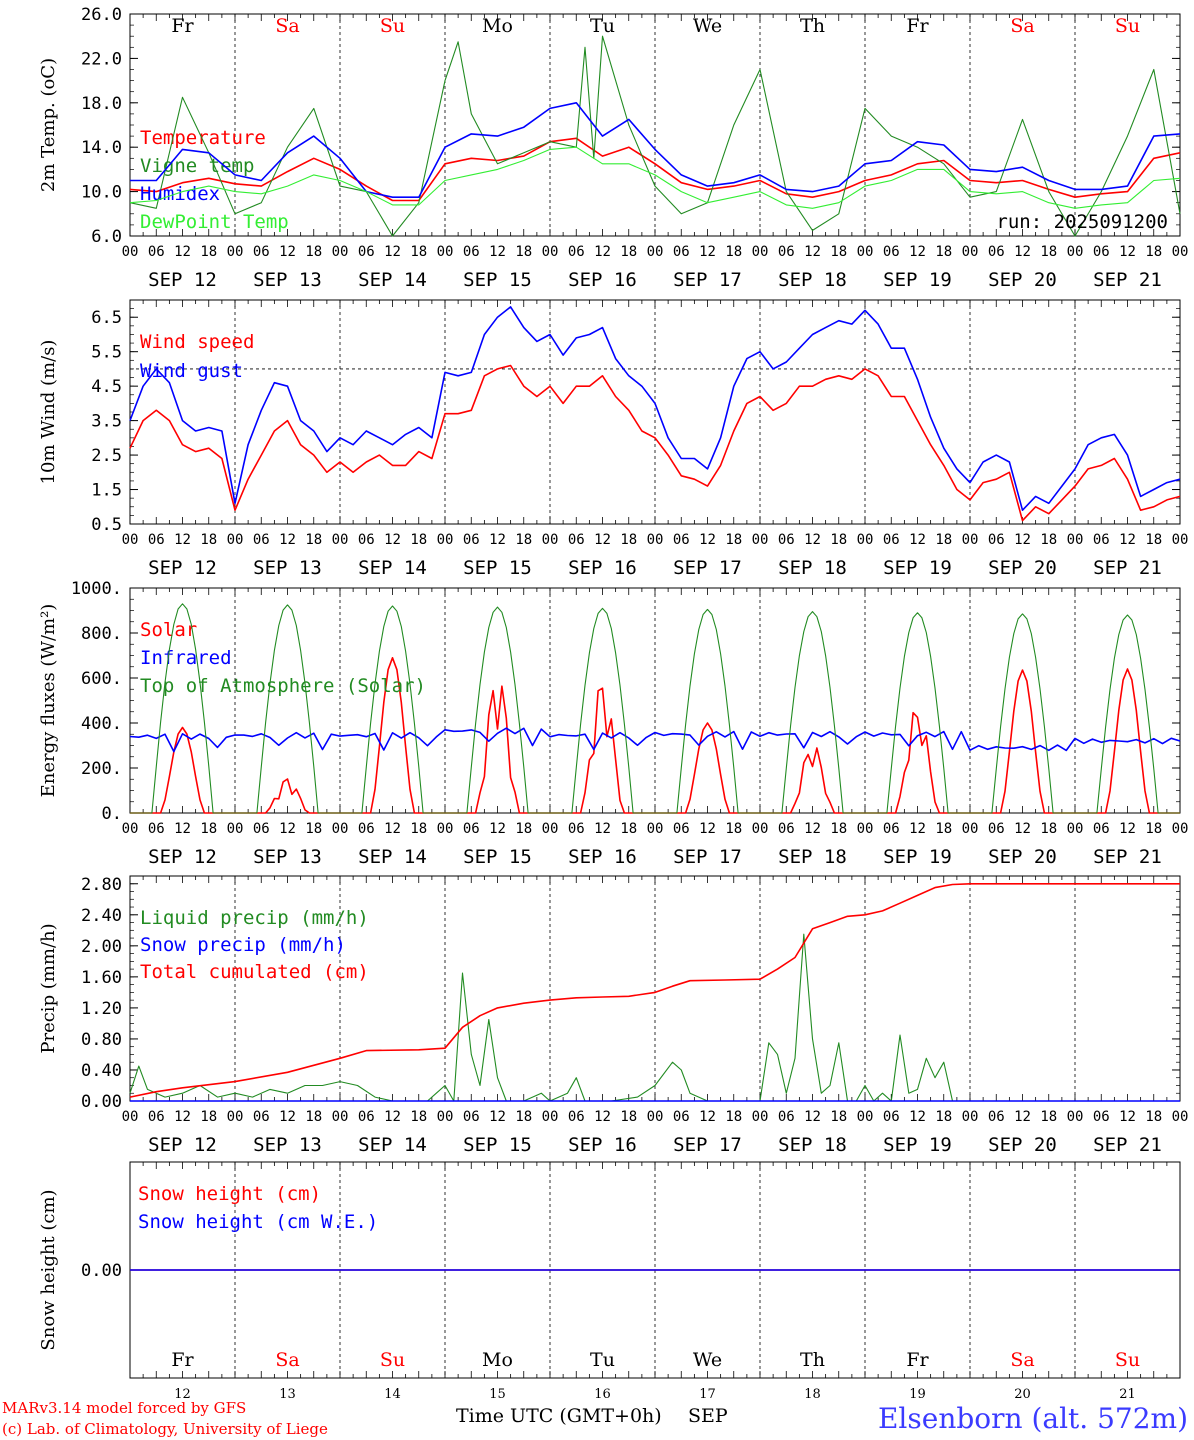  Describe the element at coordinates (497, 857) in the screenshot. I see `date-label: SEP 15` at that location.